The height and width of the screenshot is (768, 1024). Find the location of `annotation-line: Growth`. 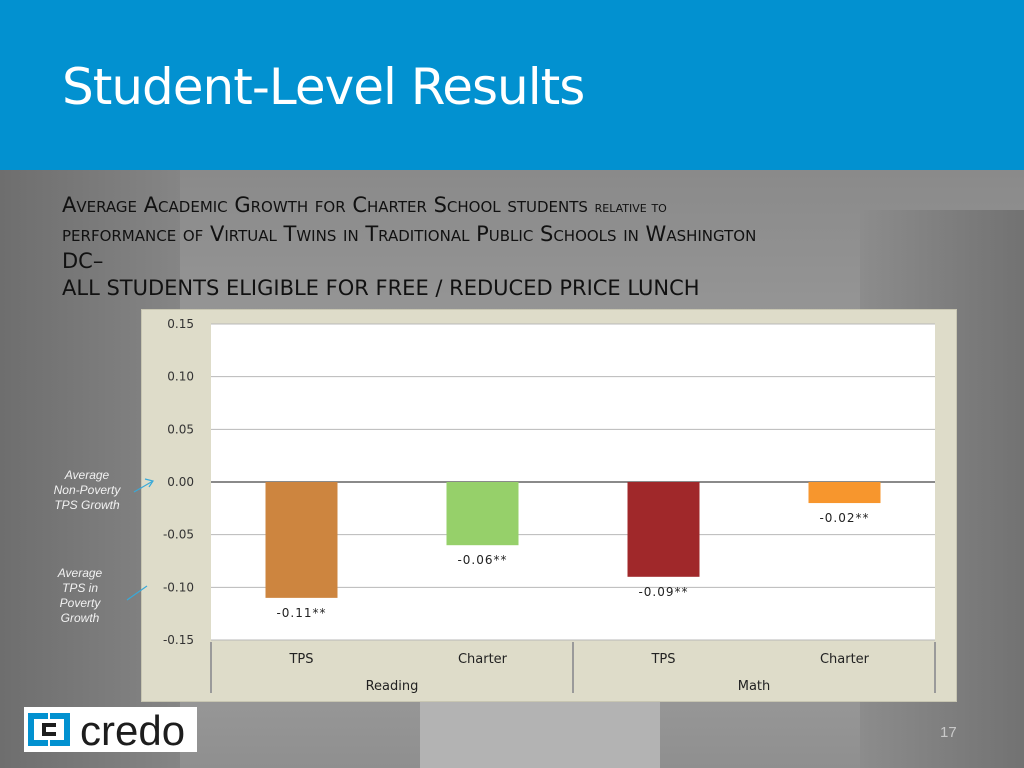

annotation-line: Growth is located at coordinates (80, 618).